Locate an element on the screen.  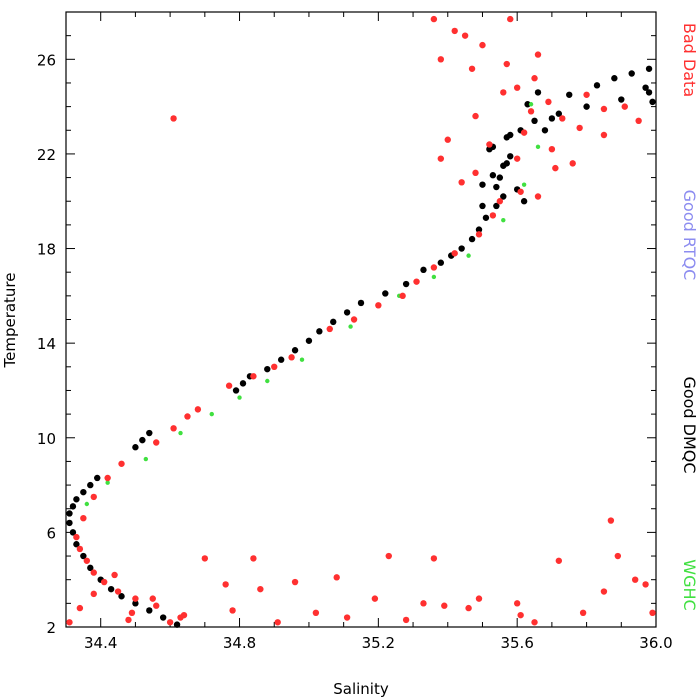
y-tick-label: 6 is located at coordinates (51, 533).